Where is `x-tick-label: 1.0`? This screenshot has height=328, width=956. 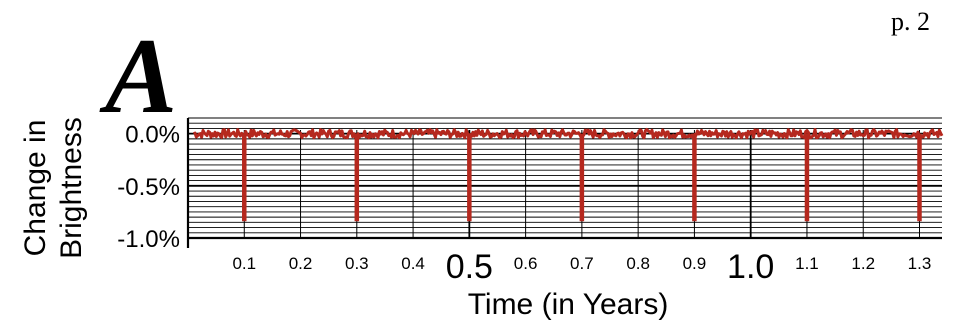 x-tick-label: 1.0 is located at coordinates (750, 267).